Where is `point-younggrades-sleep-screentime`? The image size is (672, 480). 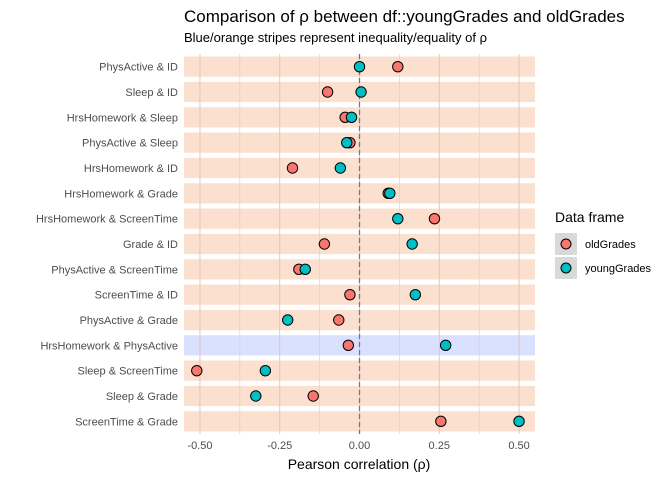
point-younggrades-sleep-screentime is located at coordinates (265, 370).